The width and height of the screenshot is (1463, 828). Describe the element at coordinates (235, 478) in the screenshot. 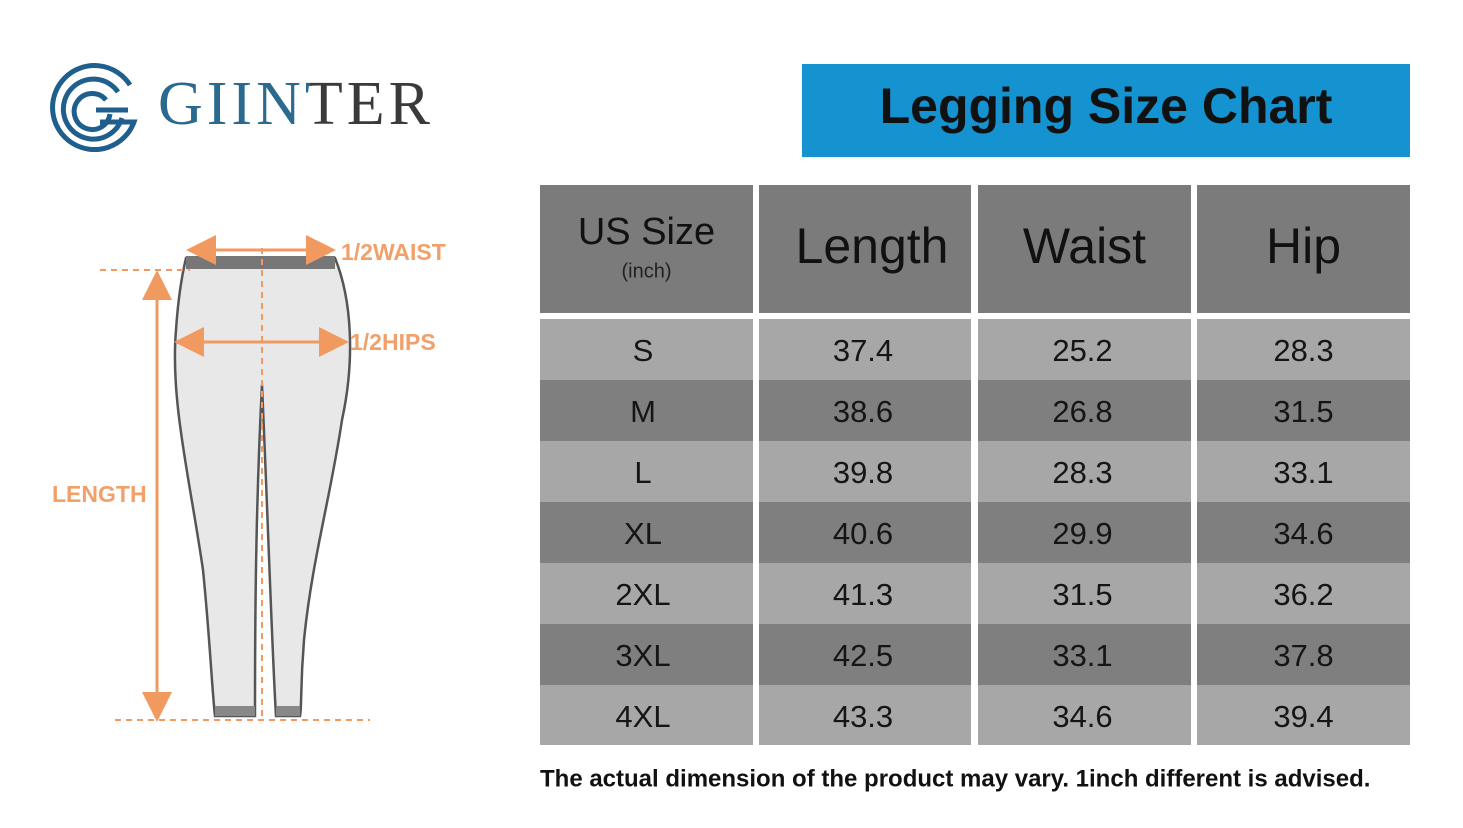

I see `leggings-diagram` at that location.